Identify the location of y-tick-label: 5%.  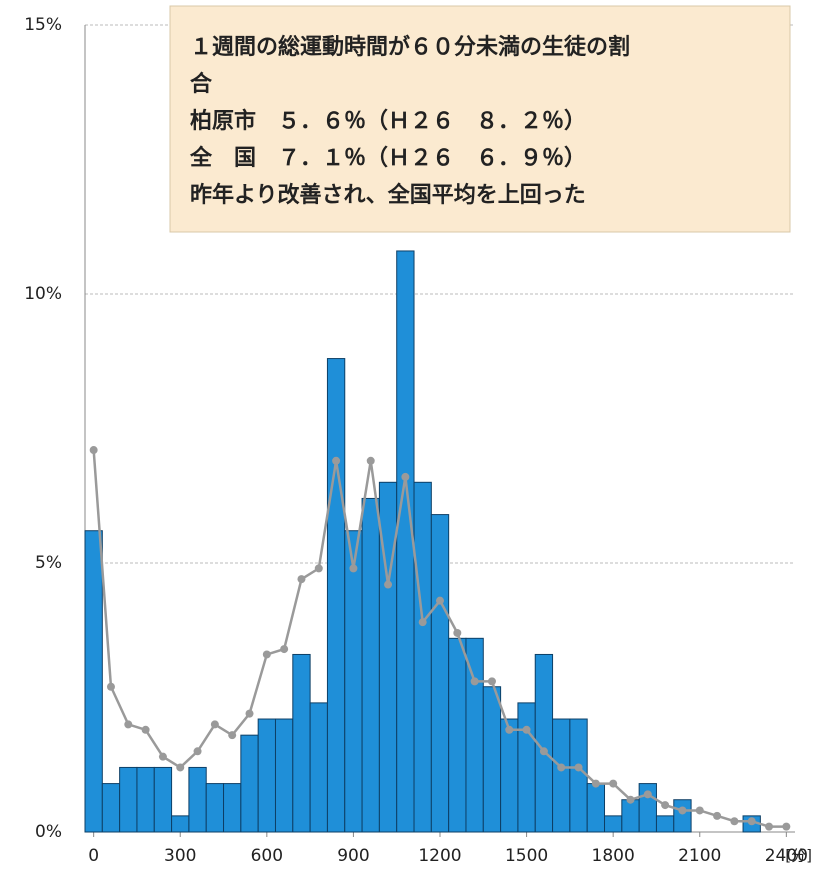
(48, 563).